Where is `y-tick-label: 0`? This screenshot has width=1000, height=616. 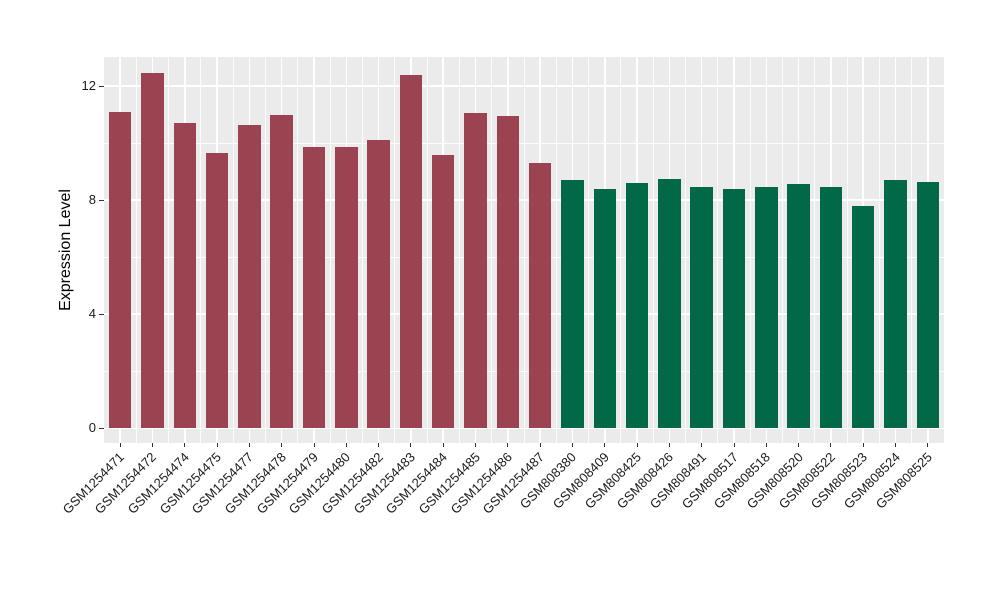
y-tick-label: 0 is located at coordinates (92, 428).